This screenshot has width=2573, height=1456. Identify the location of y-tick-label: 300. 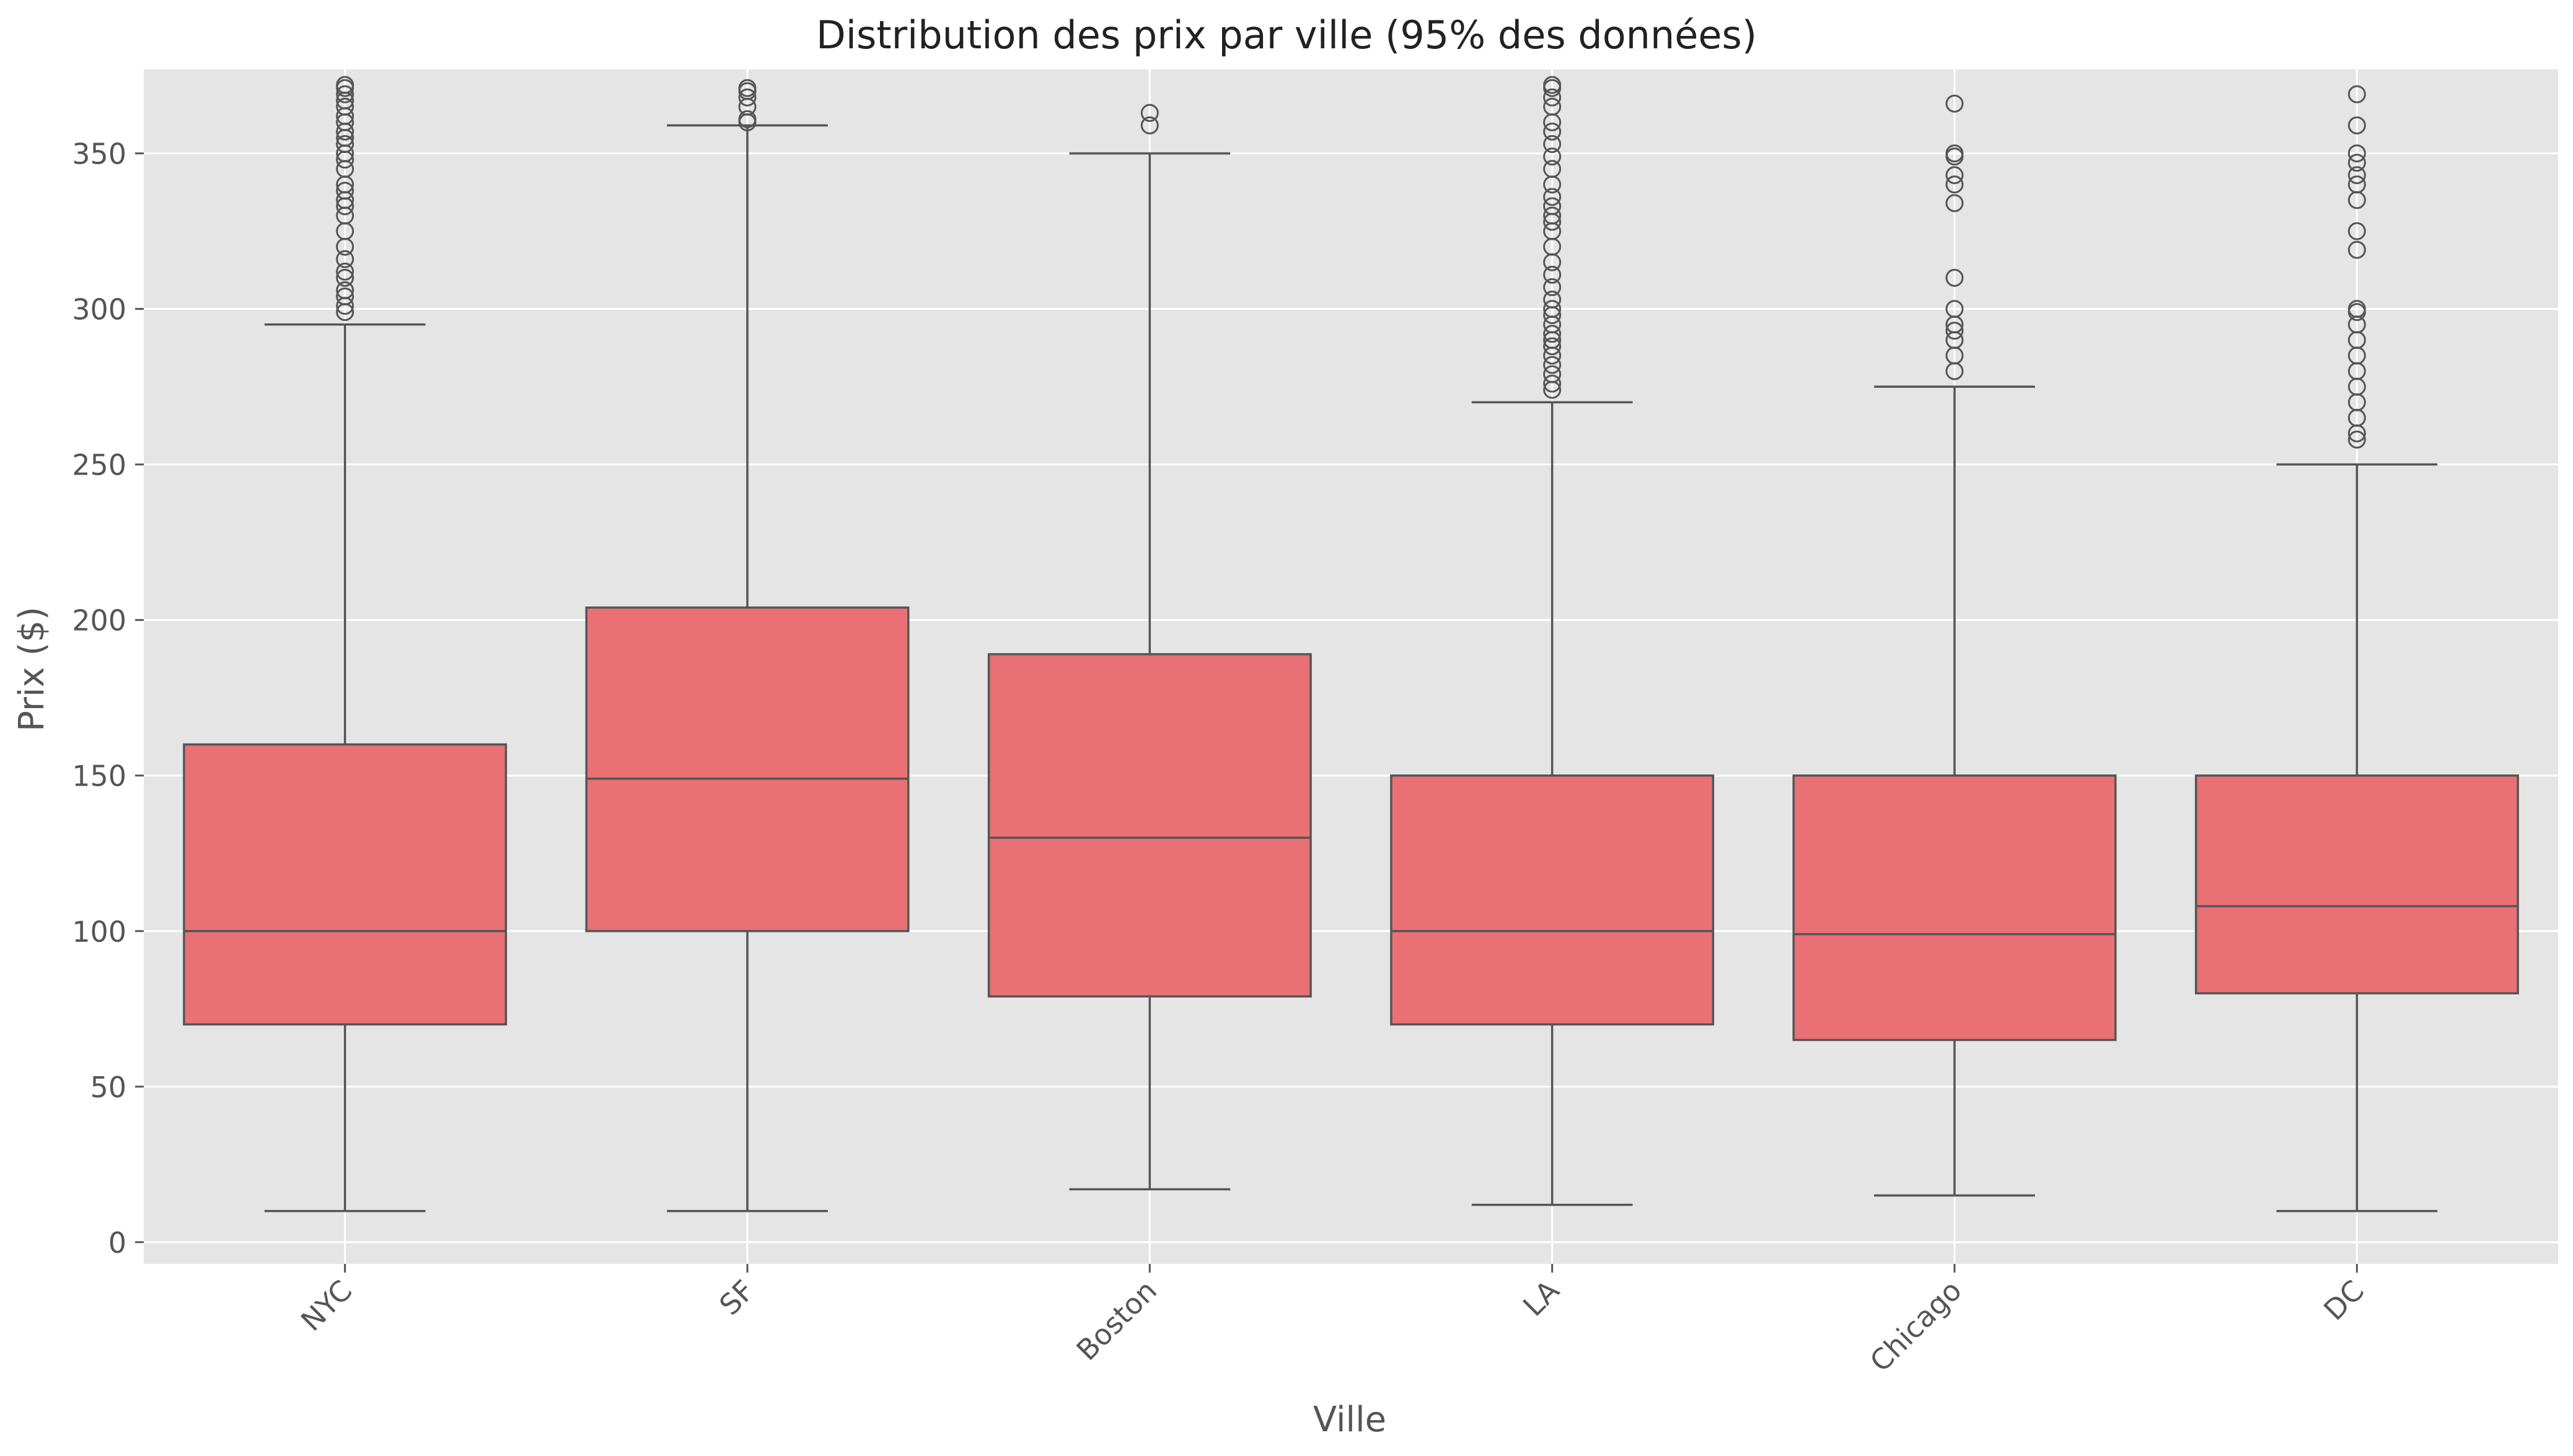
(99, 310).